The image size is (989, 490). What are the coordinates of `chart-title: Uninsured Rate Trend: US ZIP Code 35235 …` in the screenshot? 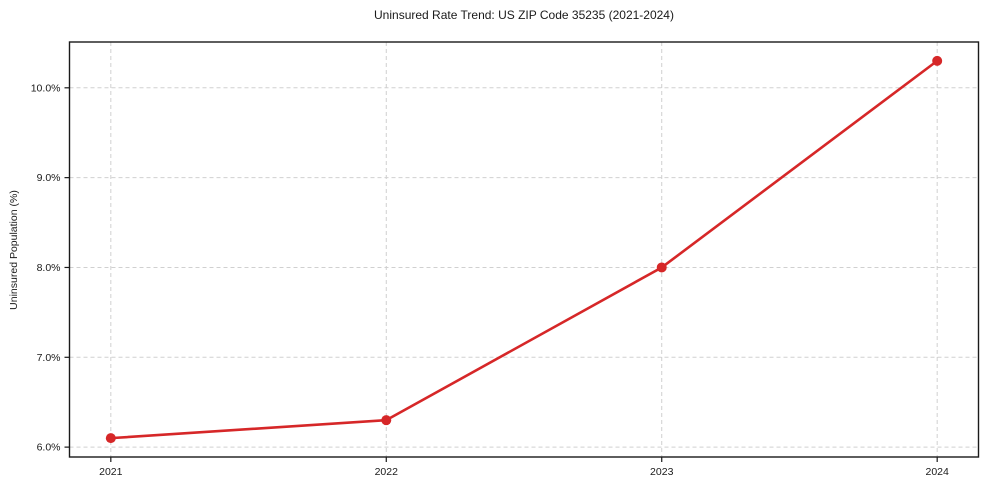 It's located at (524, 15).